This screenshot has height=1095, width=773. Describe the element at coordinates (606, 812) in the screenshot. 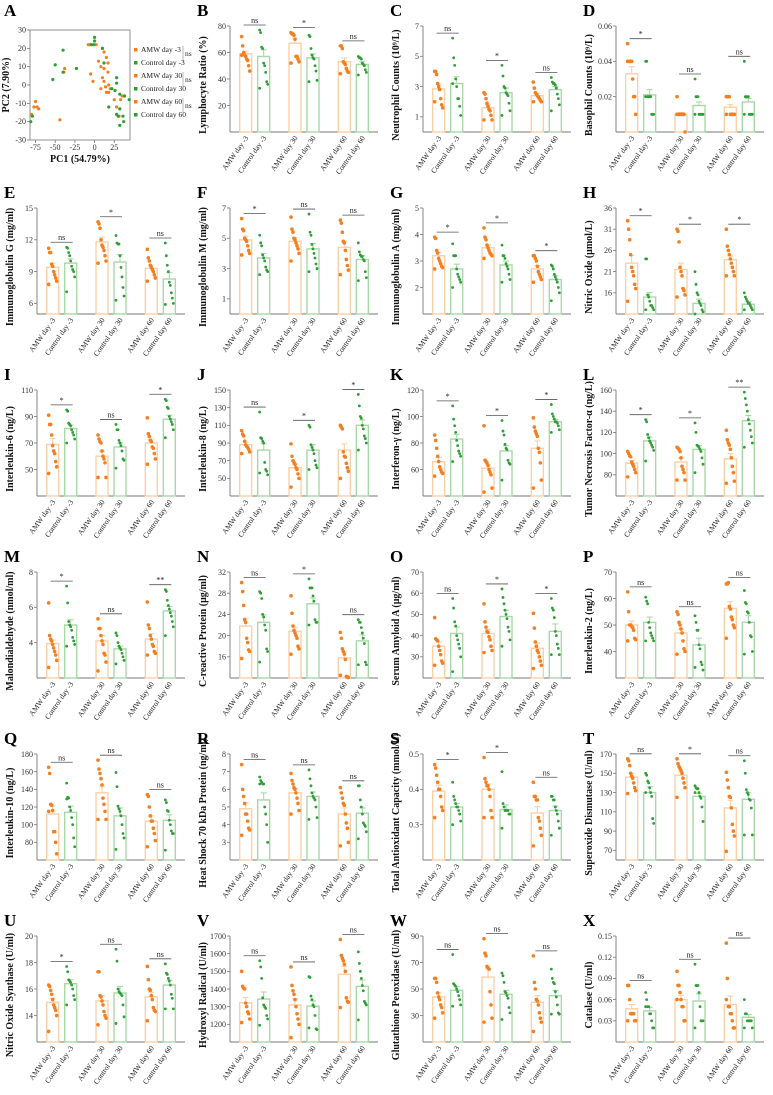

I see `y-tick-label: 110` at that location.